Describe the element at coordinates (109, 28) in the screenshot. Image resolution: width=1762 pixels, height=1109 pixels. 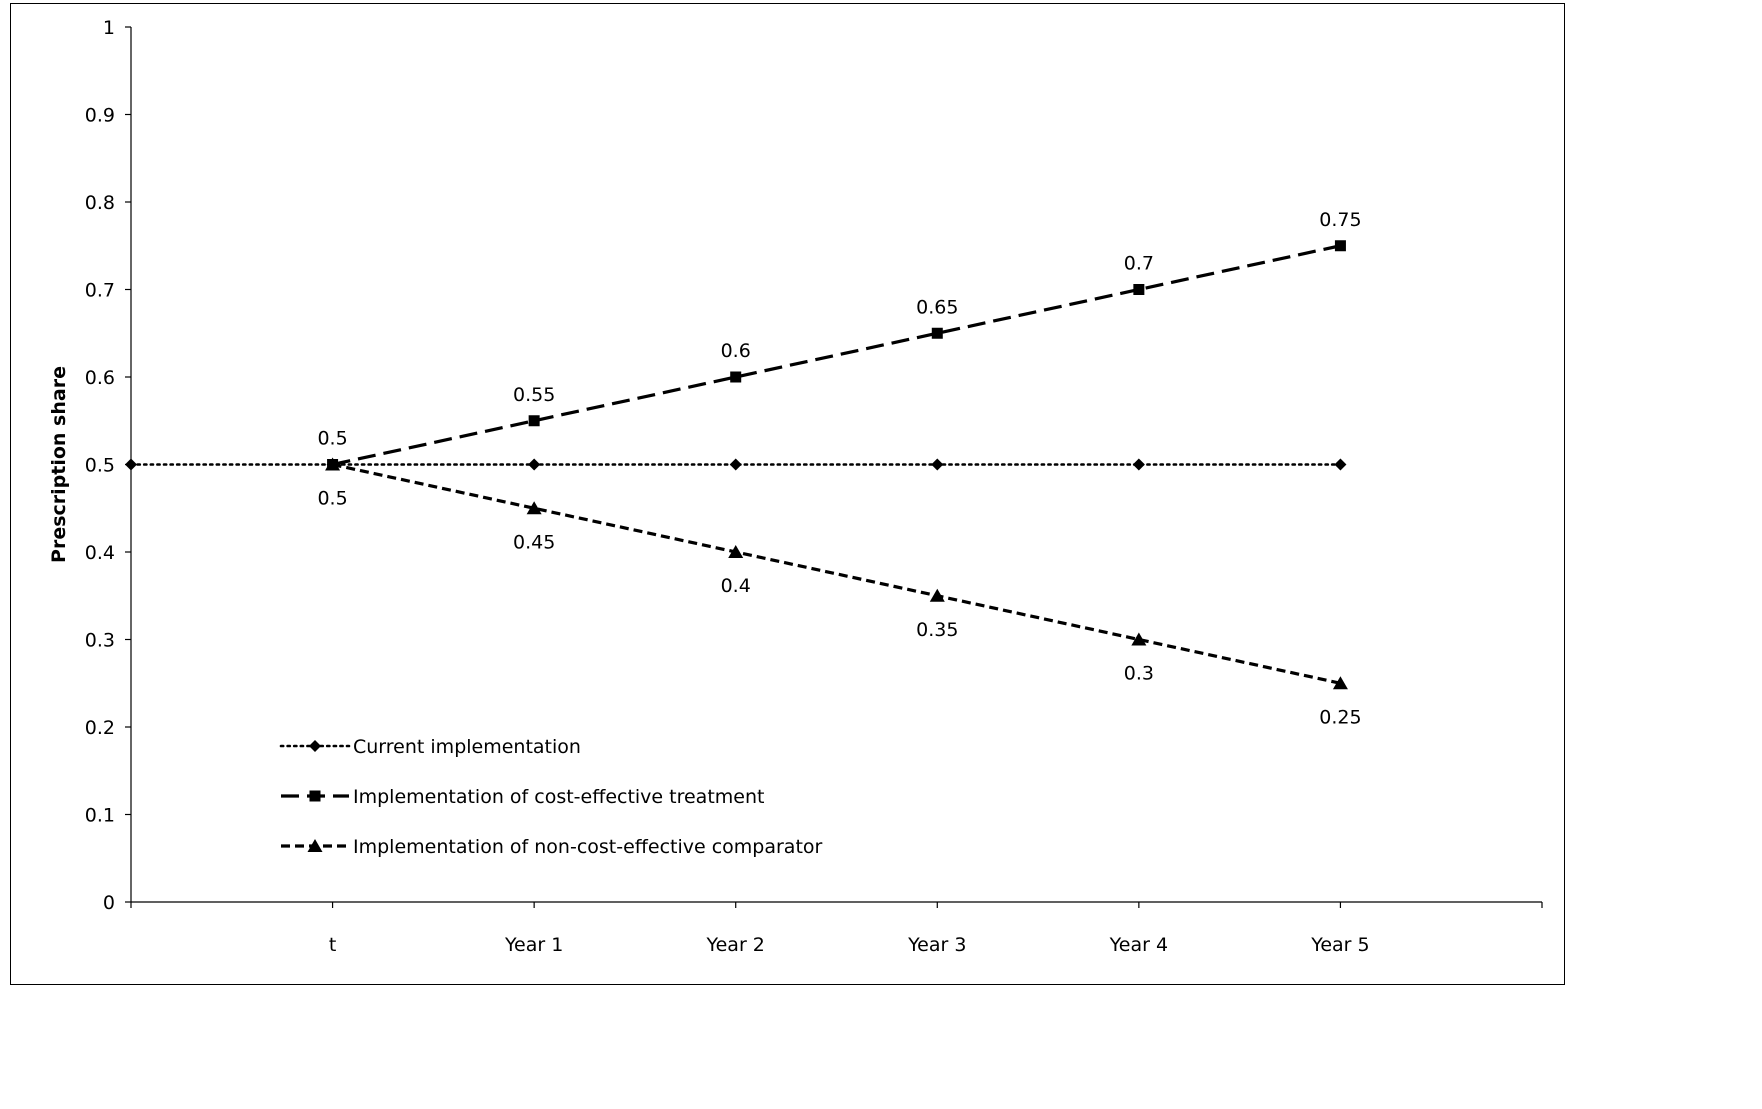
I see `y-tick-label: 1` at that location.